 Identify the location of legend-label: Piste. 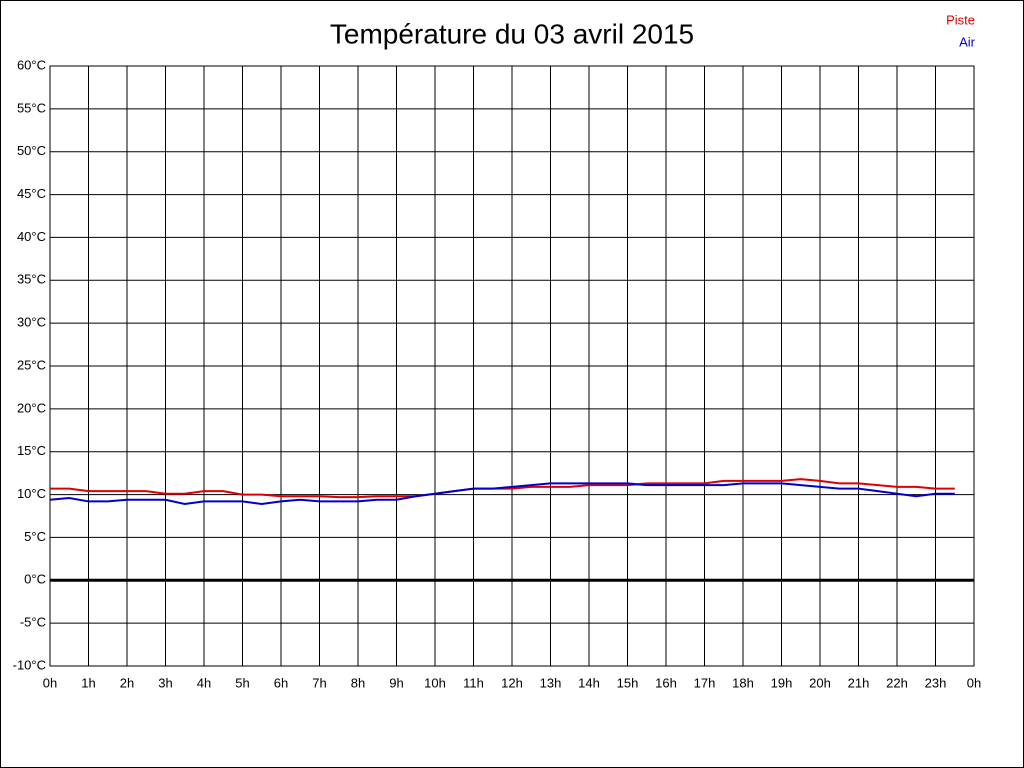
(960, 19).